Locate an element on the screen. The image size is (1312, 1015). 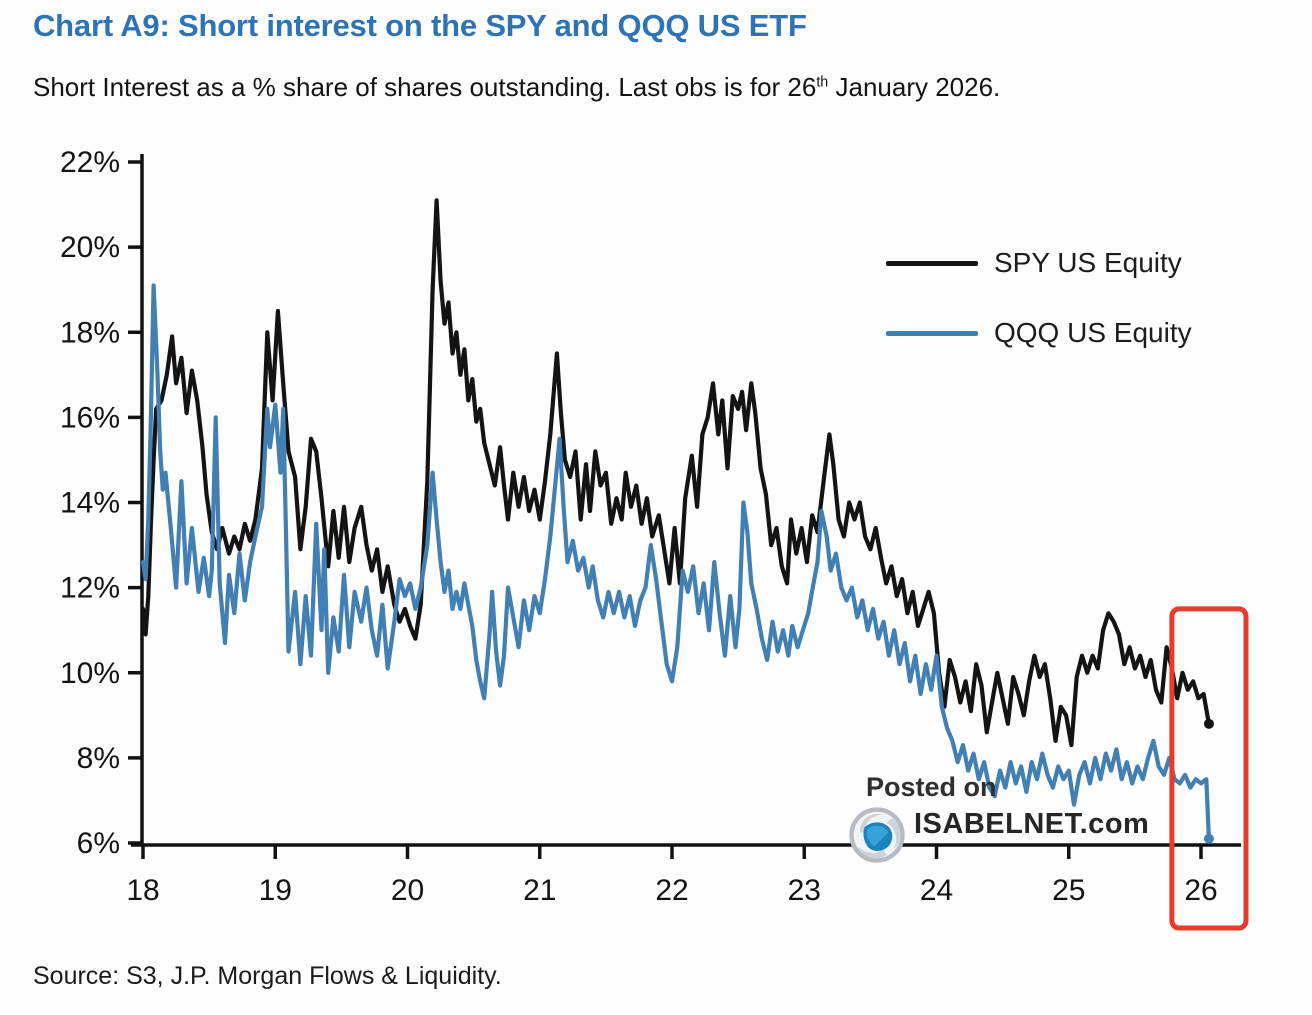
spy-line-endpoint is located at coordinates (1208, 723).